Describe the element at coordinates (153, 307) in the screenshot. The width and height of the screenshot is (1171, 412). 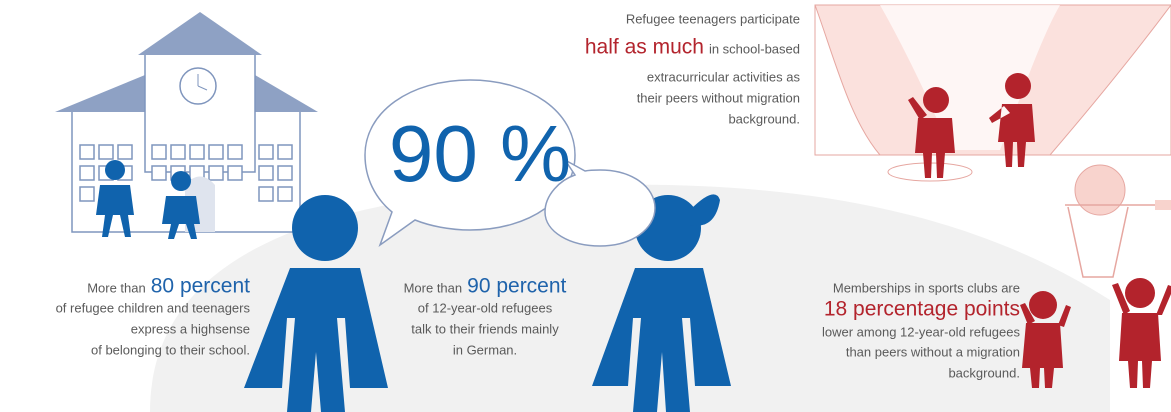
I see `fact-line: of refugee children and teenagers` at that location.